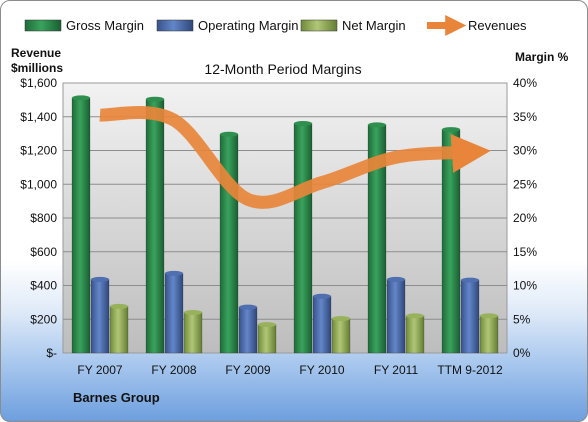 The image size is (588, 422). Describe the element at coordinates (497, 25) in the screenshot. I see `legend-label: Revenues` at that location.